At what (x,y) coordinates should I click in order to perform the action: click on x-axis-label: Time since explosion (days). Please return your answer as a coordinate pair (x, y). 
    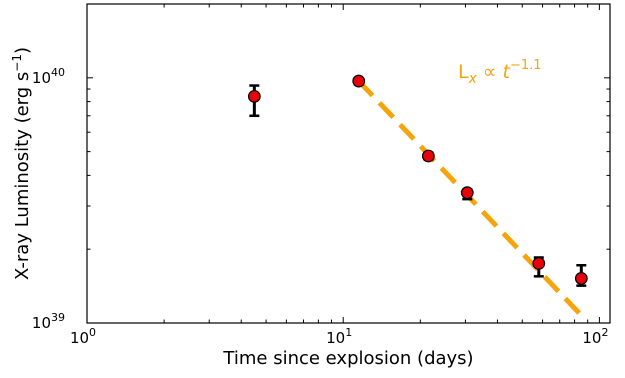
    Looking at the image, I should click on (347, 358).